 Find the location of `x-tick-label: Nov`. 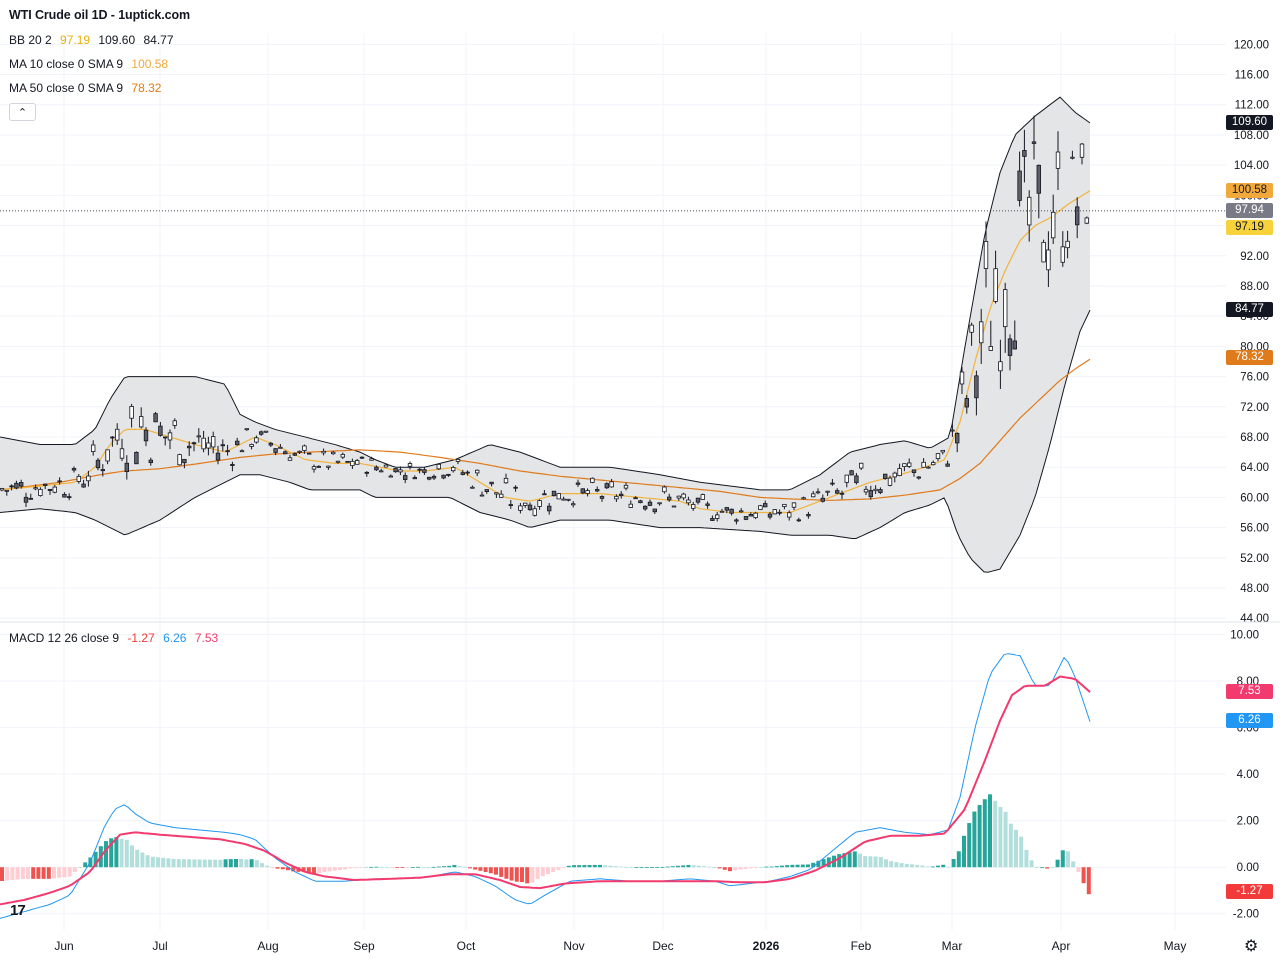

x-tick-label: Nov is located at coordinates (573, 946).